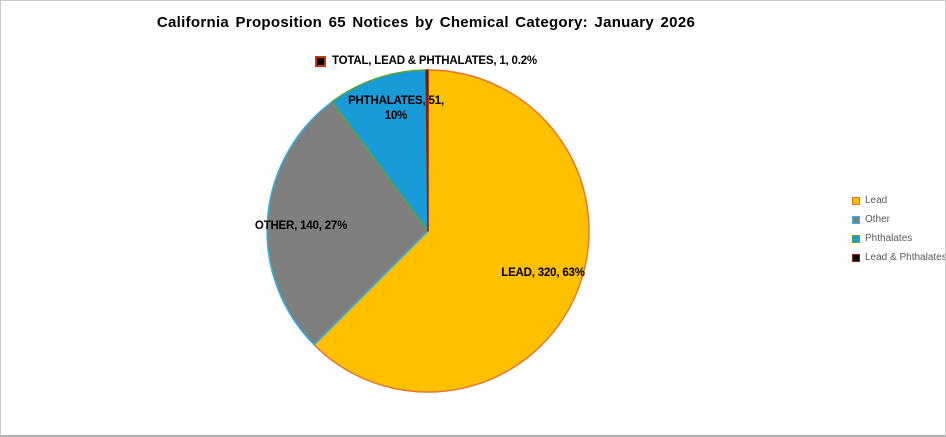 This screenshot has width=946, height=437. I want to click on legend-label-phthalates: Phthalates, so click(889, 238).